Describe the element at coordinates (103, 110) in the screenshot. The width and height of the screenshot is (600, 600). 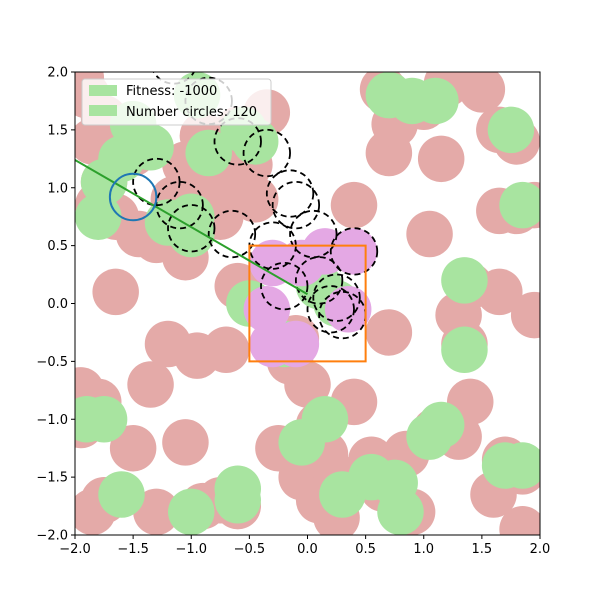
I see `legend-swatch-circles` at that location.